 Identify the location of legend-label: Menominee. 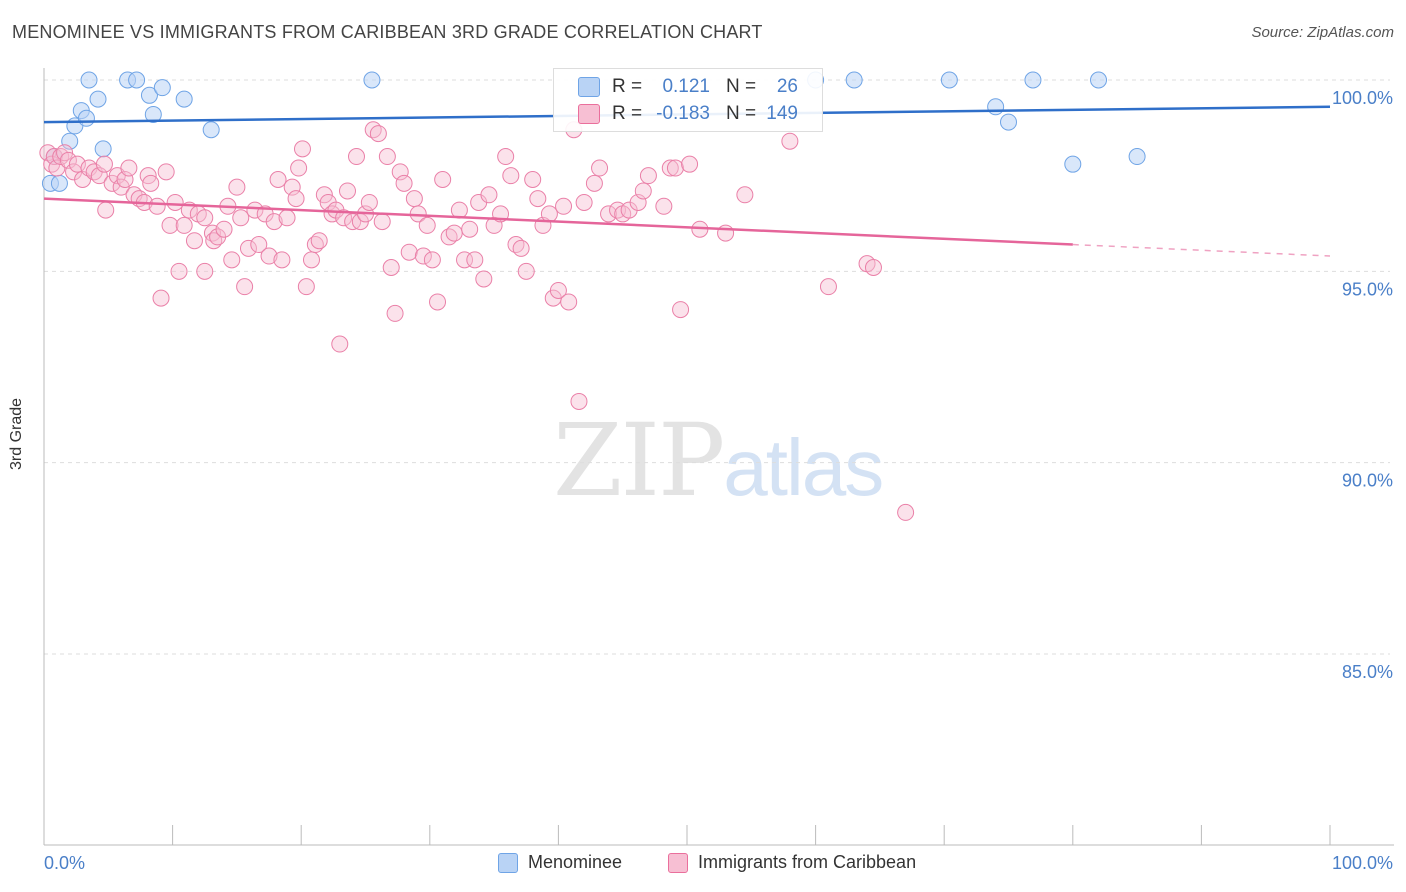
(575, 862).